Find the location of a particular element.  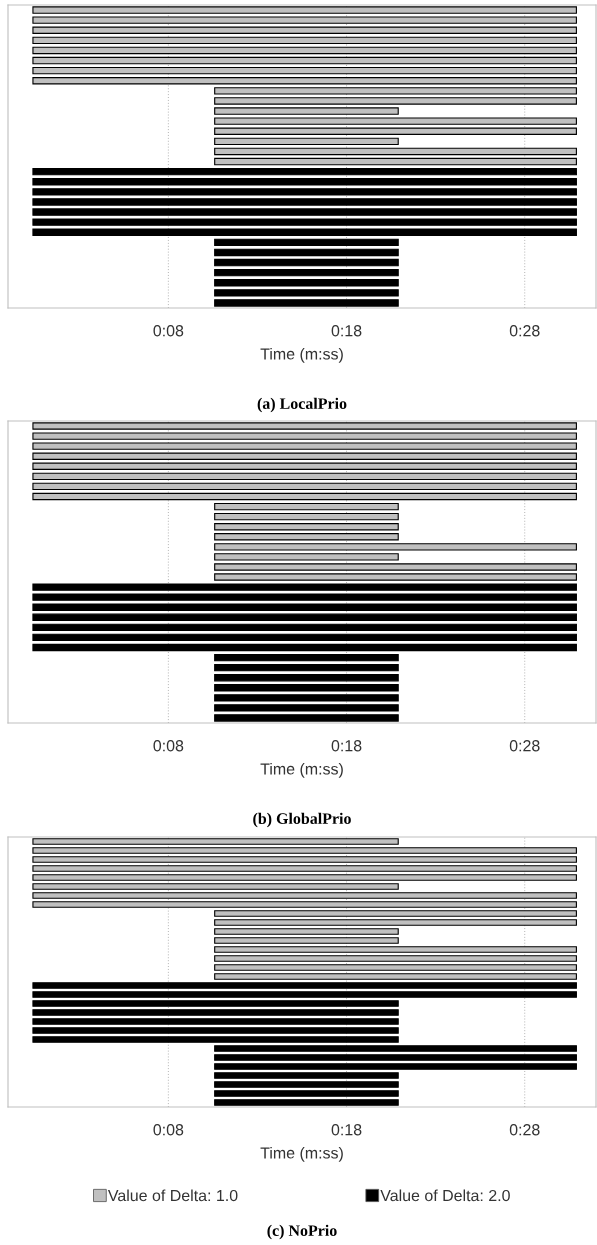

text: (c) NoPrio is located at coordinates (302, 1232).